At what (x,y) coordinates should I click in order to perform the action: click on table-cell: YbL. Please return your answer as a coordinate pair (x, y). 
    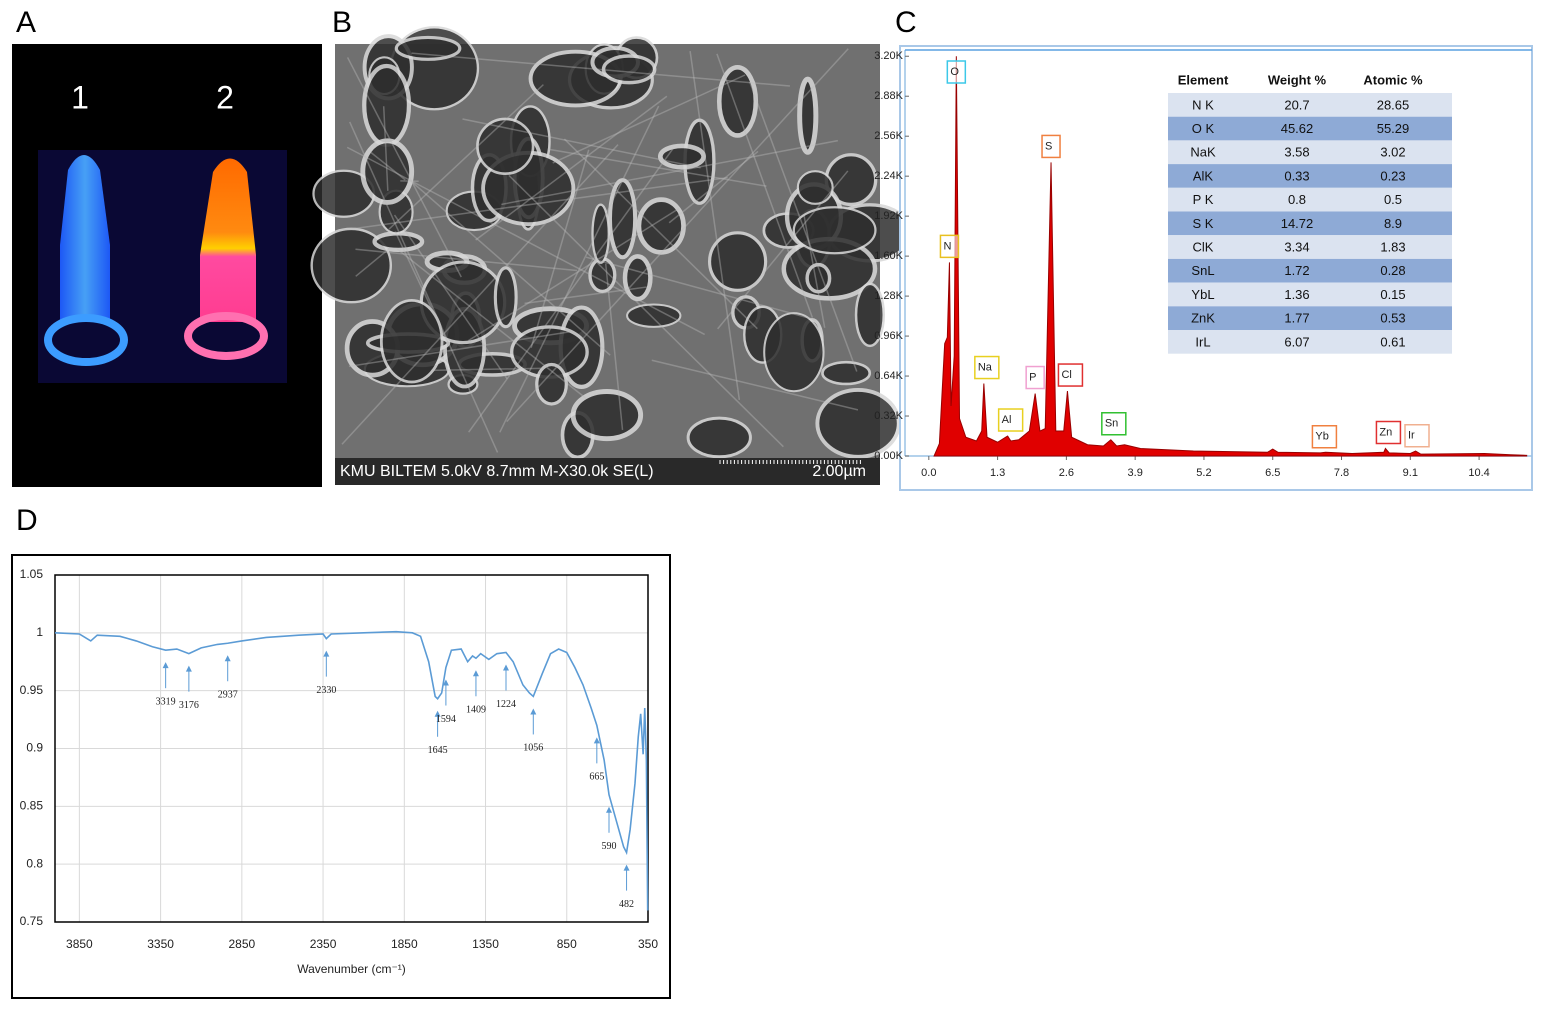
    Looking at the image, I should click on (1202, 294).